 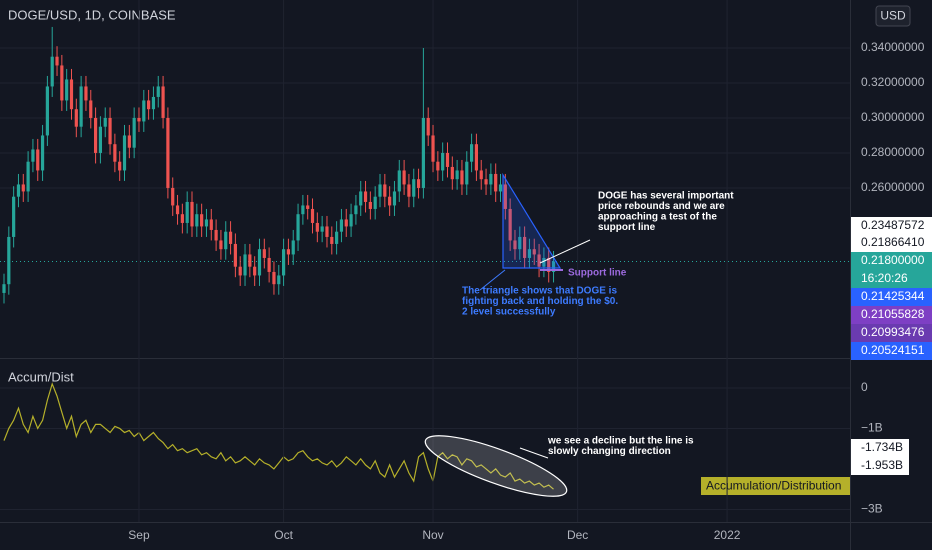 I want to click on annotation-text: The triangle shows that DOGE is, so click(x=539, y=291).